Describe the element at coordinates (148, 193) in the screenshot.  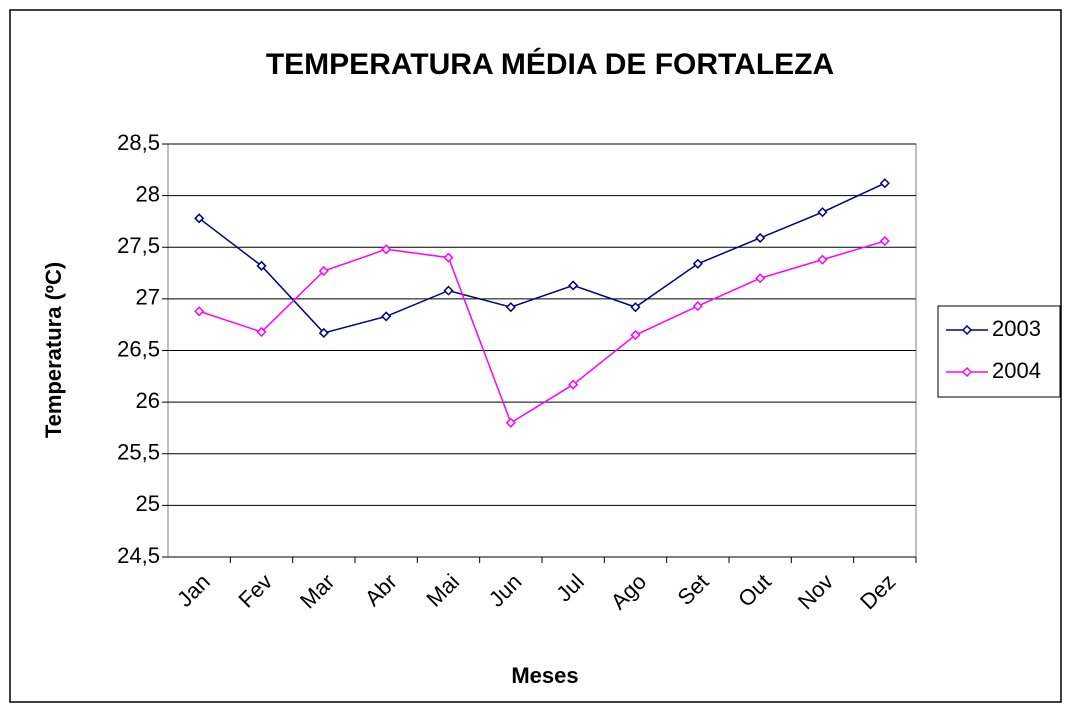
I see `y-tick-label: 28` at that location.